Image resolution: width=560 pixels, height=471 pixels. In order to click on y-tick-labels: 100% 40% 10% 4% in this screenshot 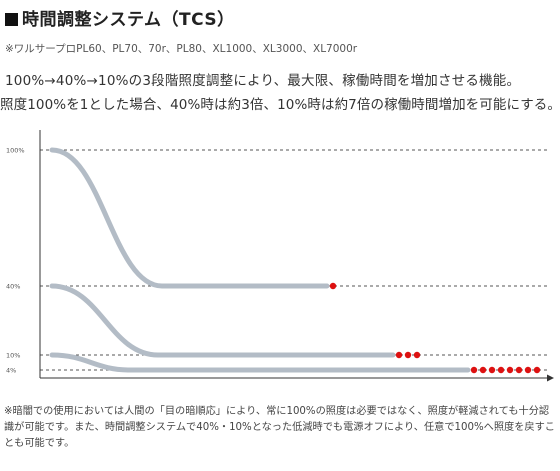, I will do `click(15, 261)`.